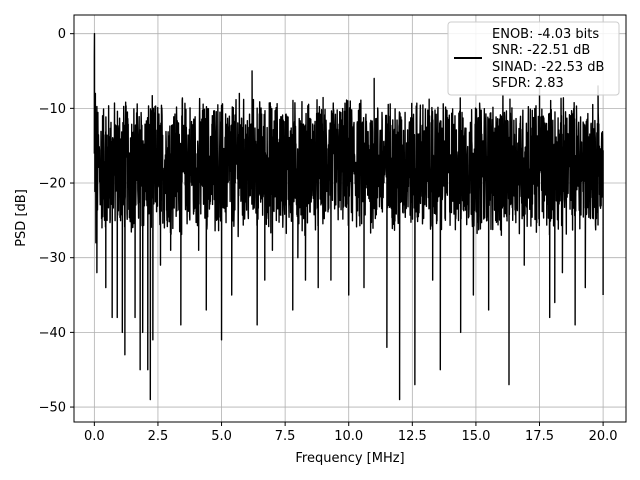  What do you see at coordinates (603, 436) in the screenshot?
I see `x-tick-label: 20.0` at bounding box center [603, 436].